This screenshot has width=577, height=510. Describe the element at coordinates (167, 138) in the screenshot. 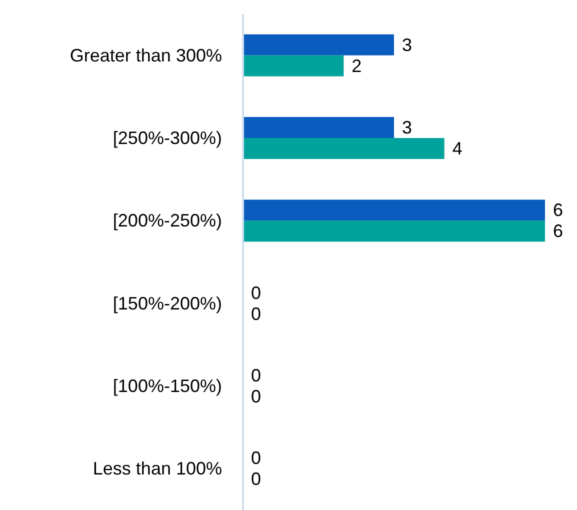

I see `y-tick-label: [250%-300%)` at that location.